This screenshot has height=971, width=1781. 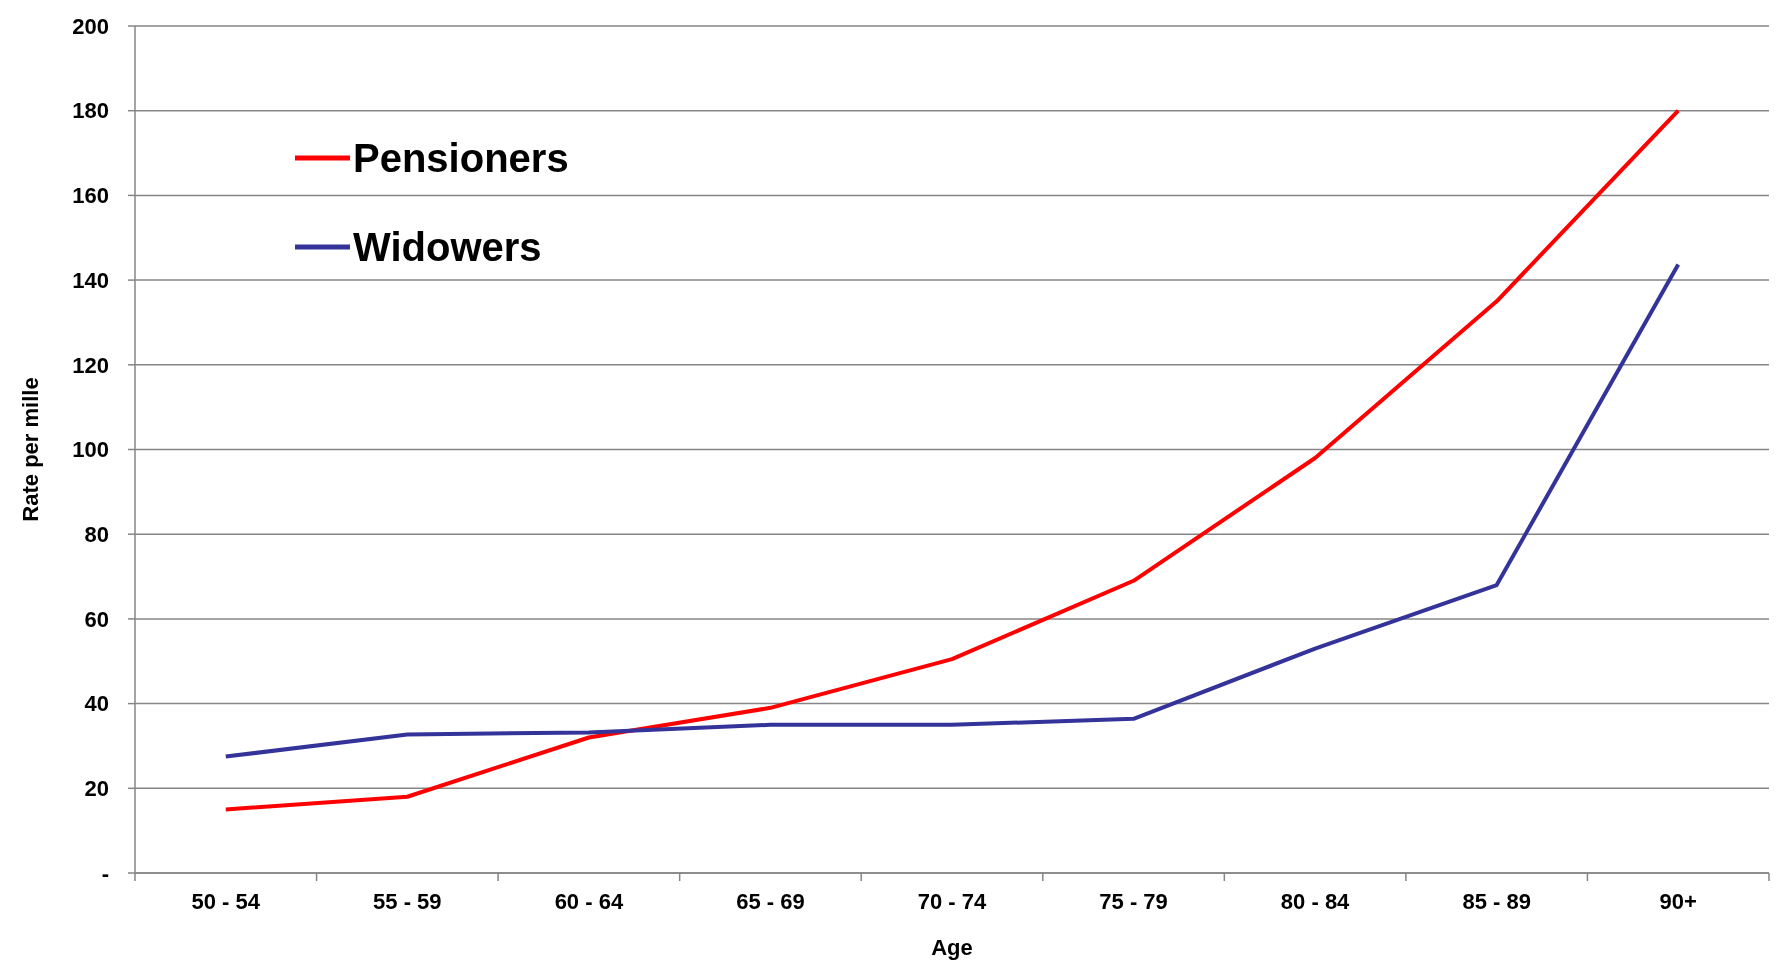 What do you see at coordinates (96, 704) in the screenshot?
I see `y-tick-label: 40` at bounding box center [96, 704].